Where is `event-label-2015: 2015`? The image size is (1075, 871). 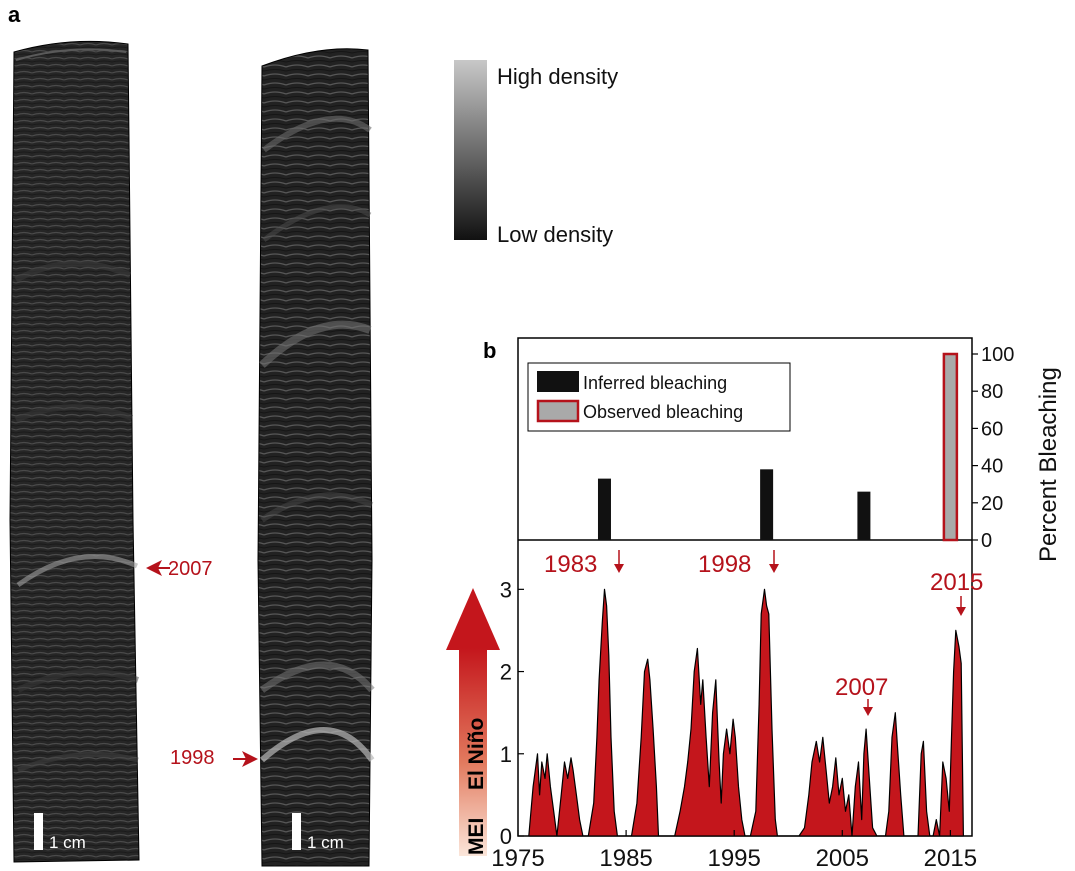 event-label-2015: 2015 is located at coordinates (956, 582).